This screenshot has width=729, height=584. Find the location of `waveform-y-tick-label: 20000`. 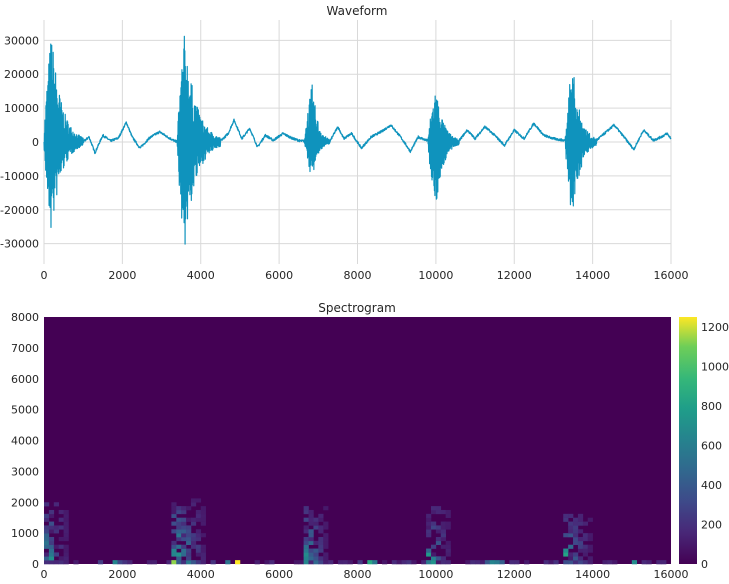

waveform-y-tick-label: 20000 is located at coordinates (21, 74).